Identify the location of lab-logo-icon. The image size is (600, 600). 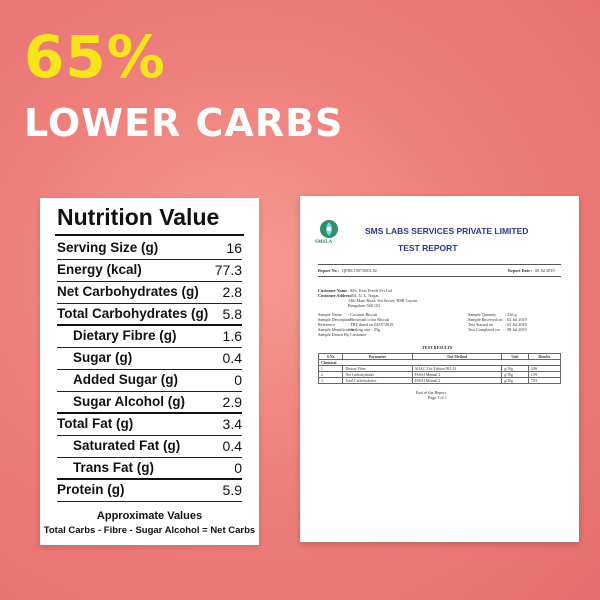
(329, 229).